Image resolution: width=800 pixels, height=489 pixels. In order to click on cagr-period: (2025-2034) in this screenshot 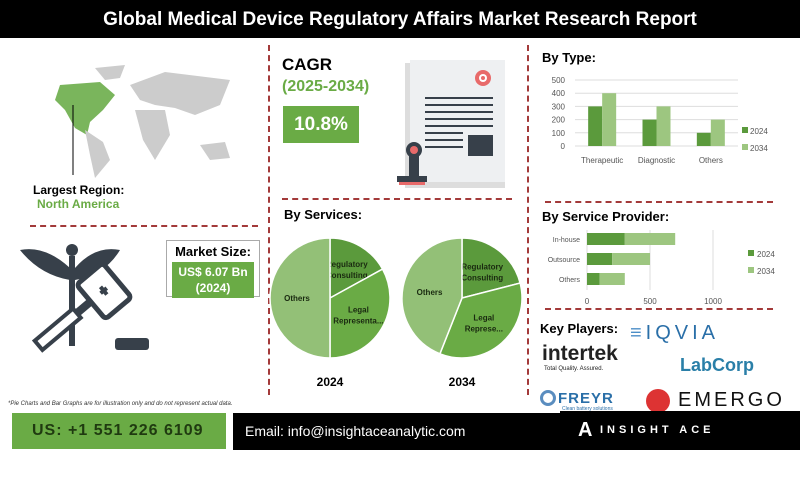, I will do `click(326, 86)`.